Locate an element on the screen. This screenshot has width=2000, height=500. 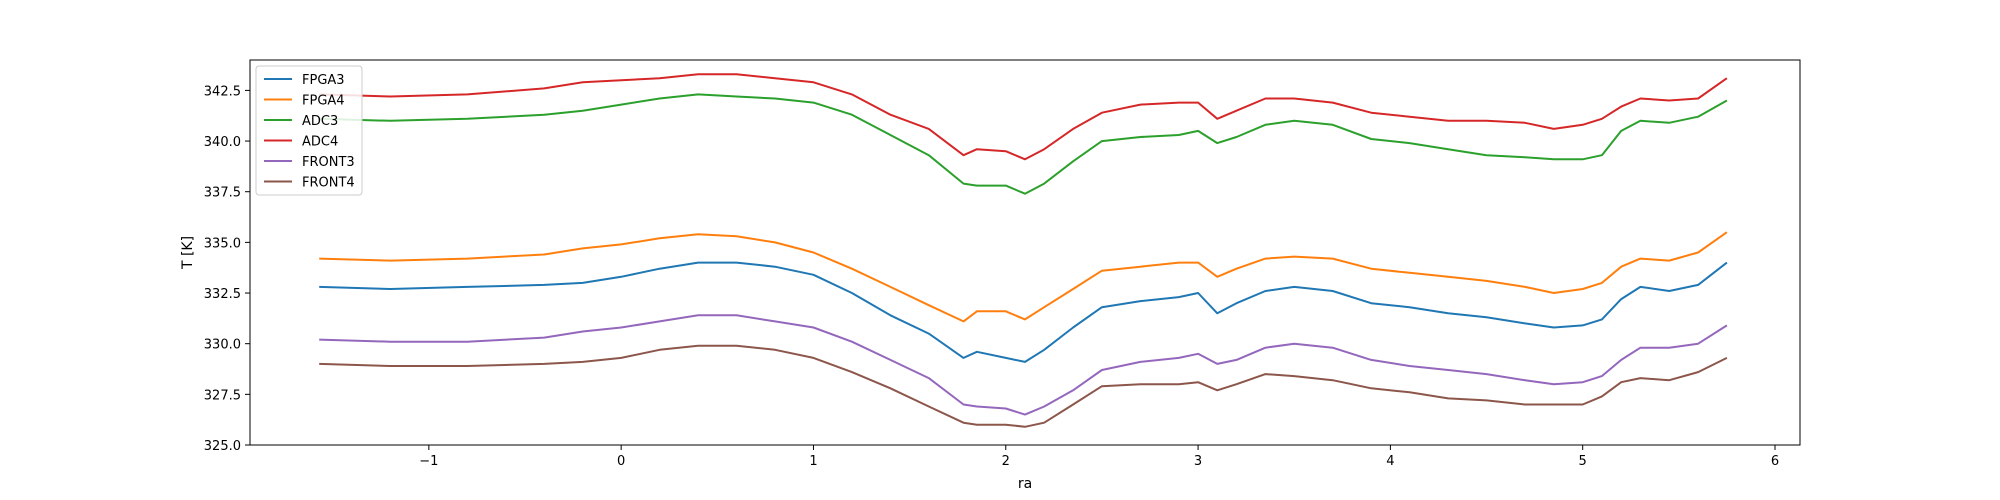
x-axis-label: ra is located at coordinates (1025, 484).